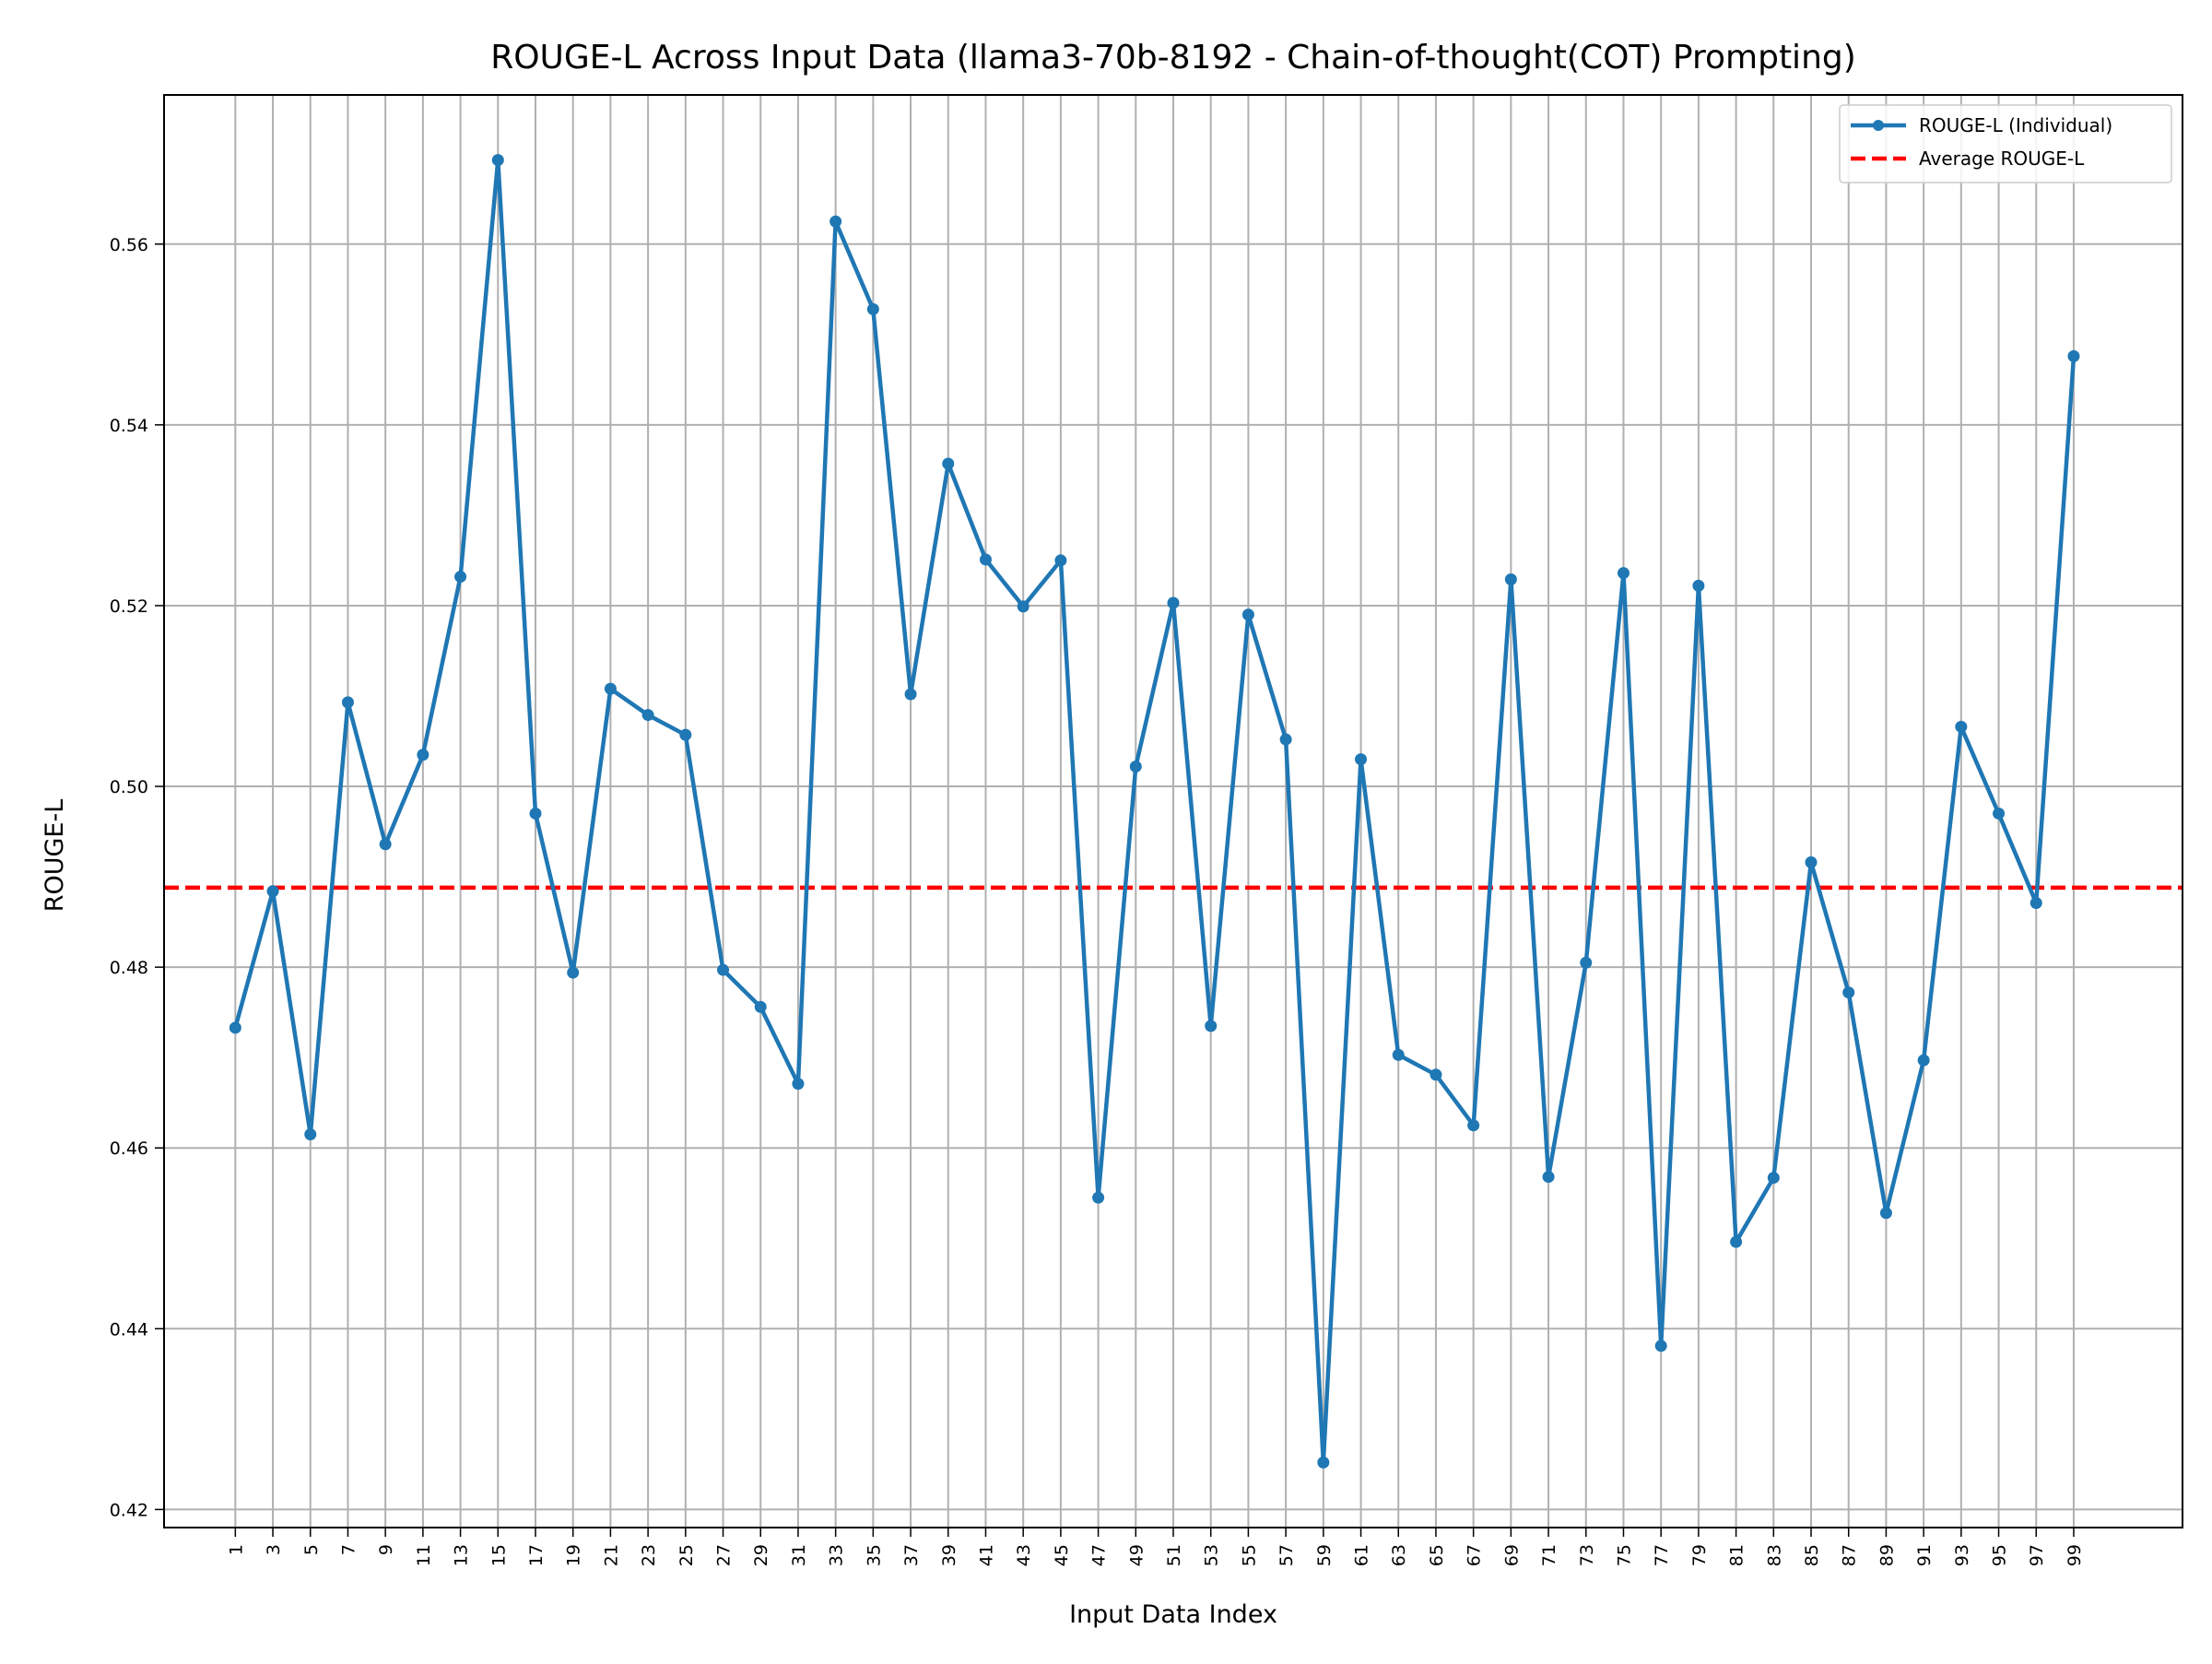 The width and height of the screenshot is (2212, 1664). I want to click on x-tick-label: 65, so click(1437, 1555).